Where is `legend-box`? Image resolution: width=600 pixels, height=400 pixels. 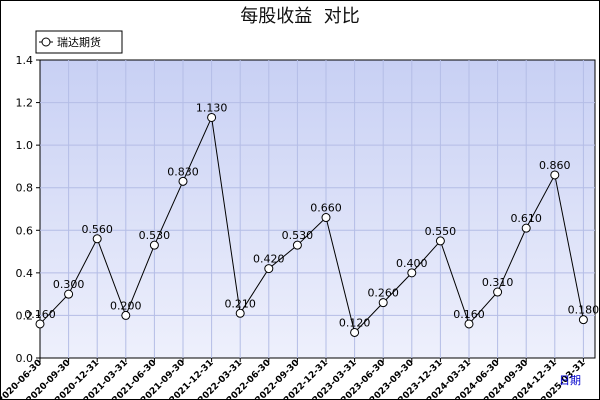 legend-box is located at coordinates (79, 42).